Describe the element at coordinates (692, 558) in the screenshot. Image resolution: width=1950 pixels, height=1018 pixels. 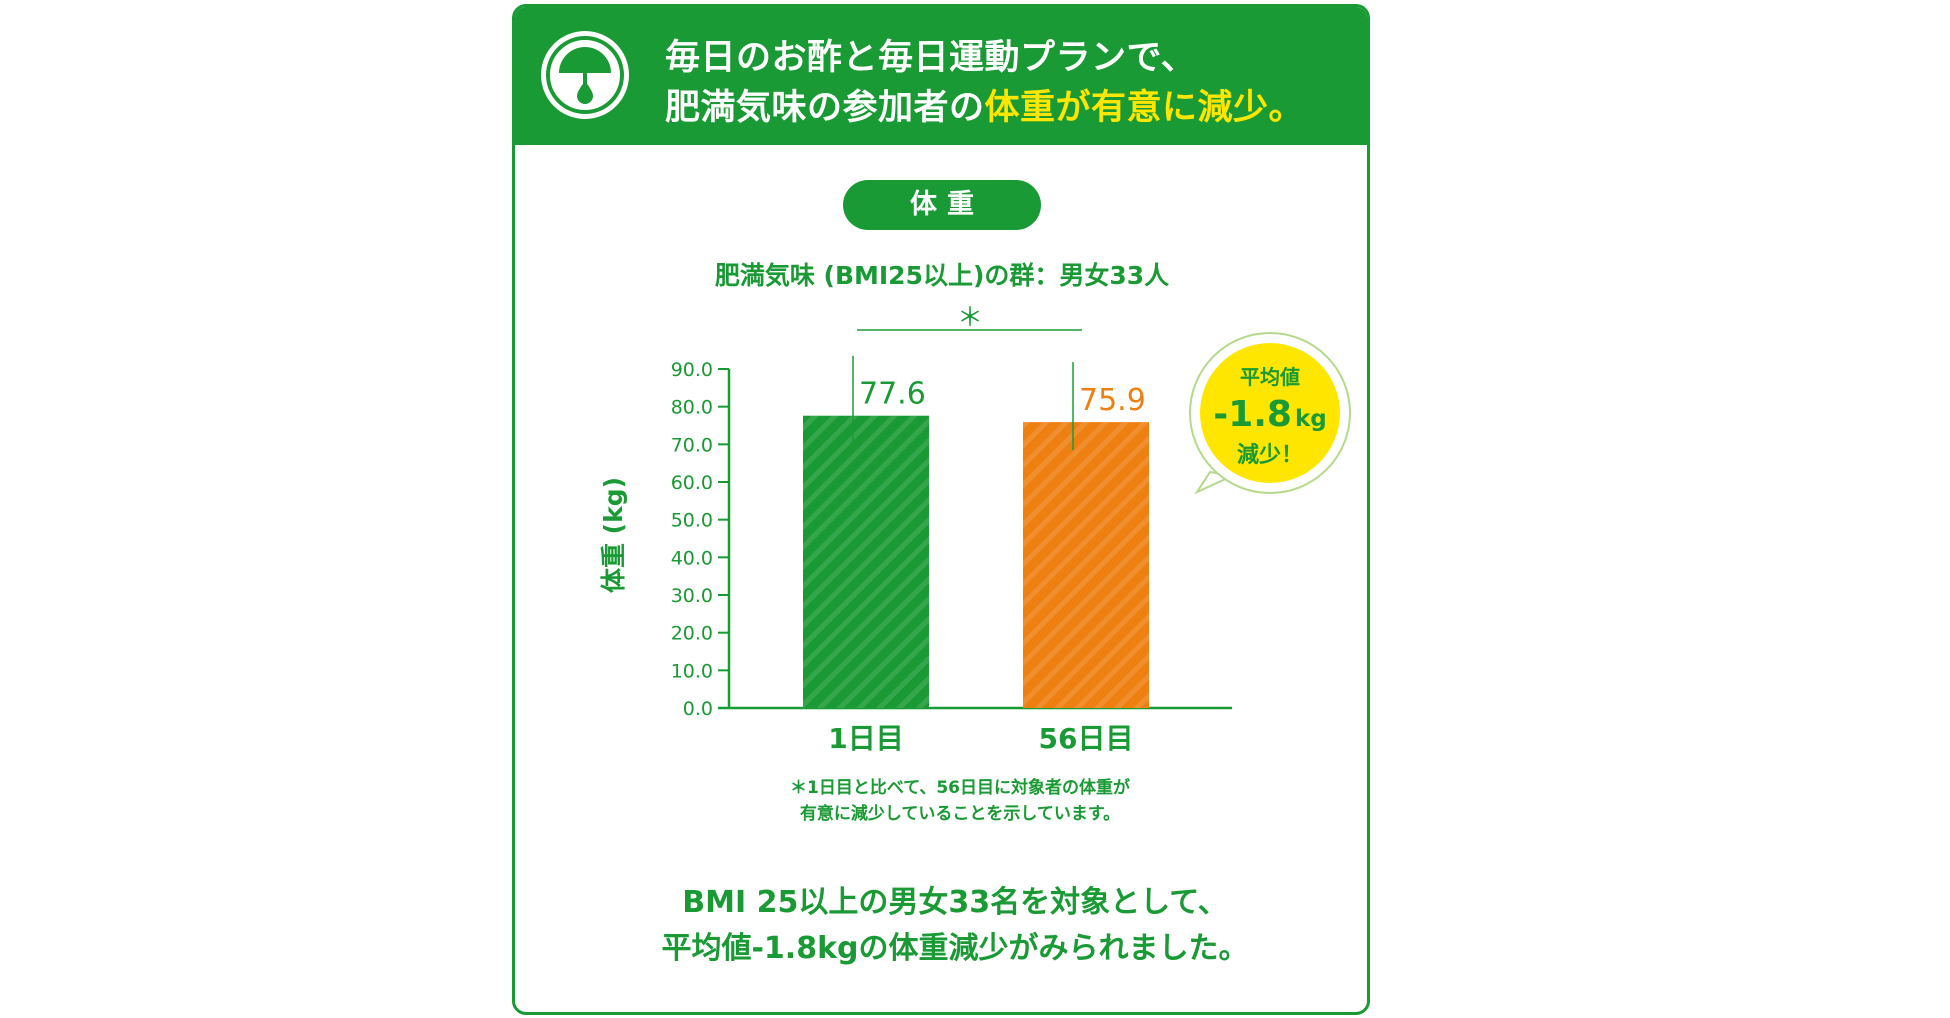
I see `y-tick-label: 40.0` at that location.